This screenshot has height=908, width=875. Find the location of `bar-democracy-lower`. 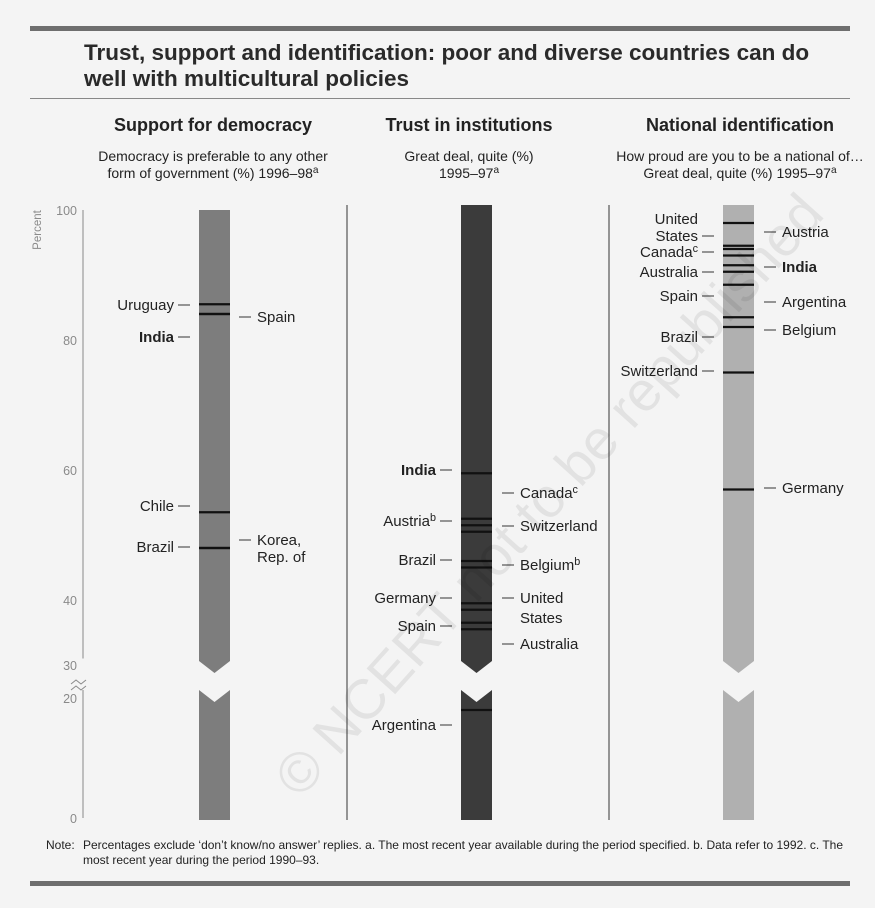

bar-democracy-lower is located at coordinates (214, 755).